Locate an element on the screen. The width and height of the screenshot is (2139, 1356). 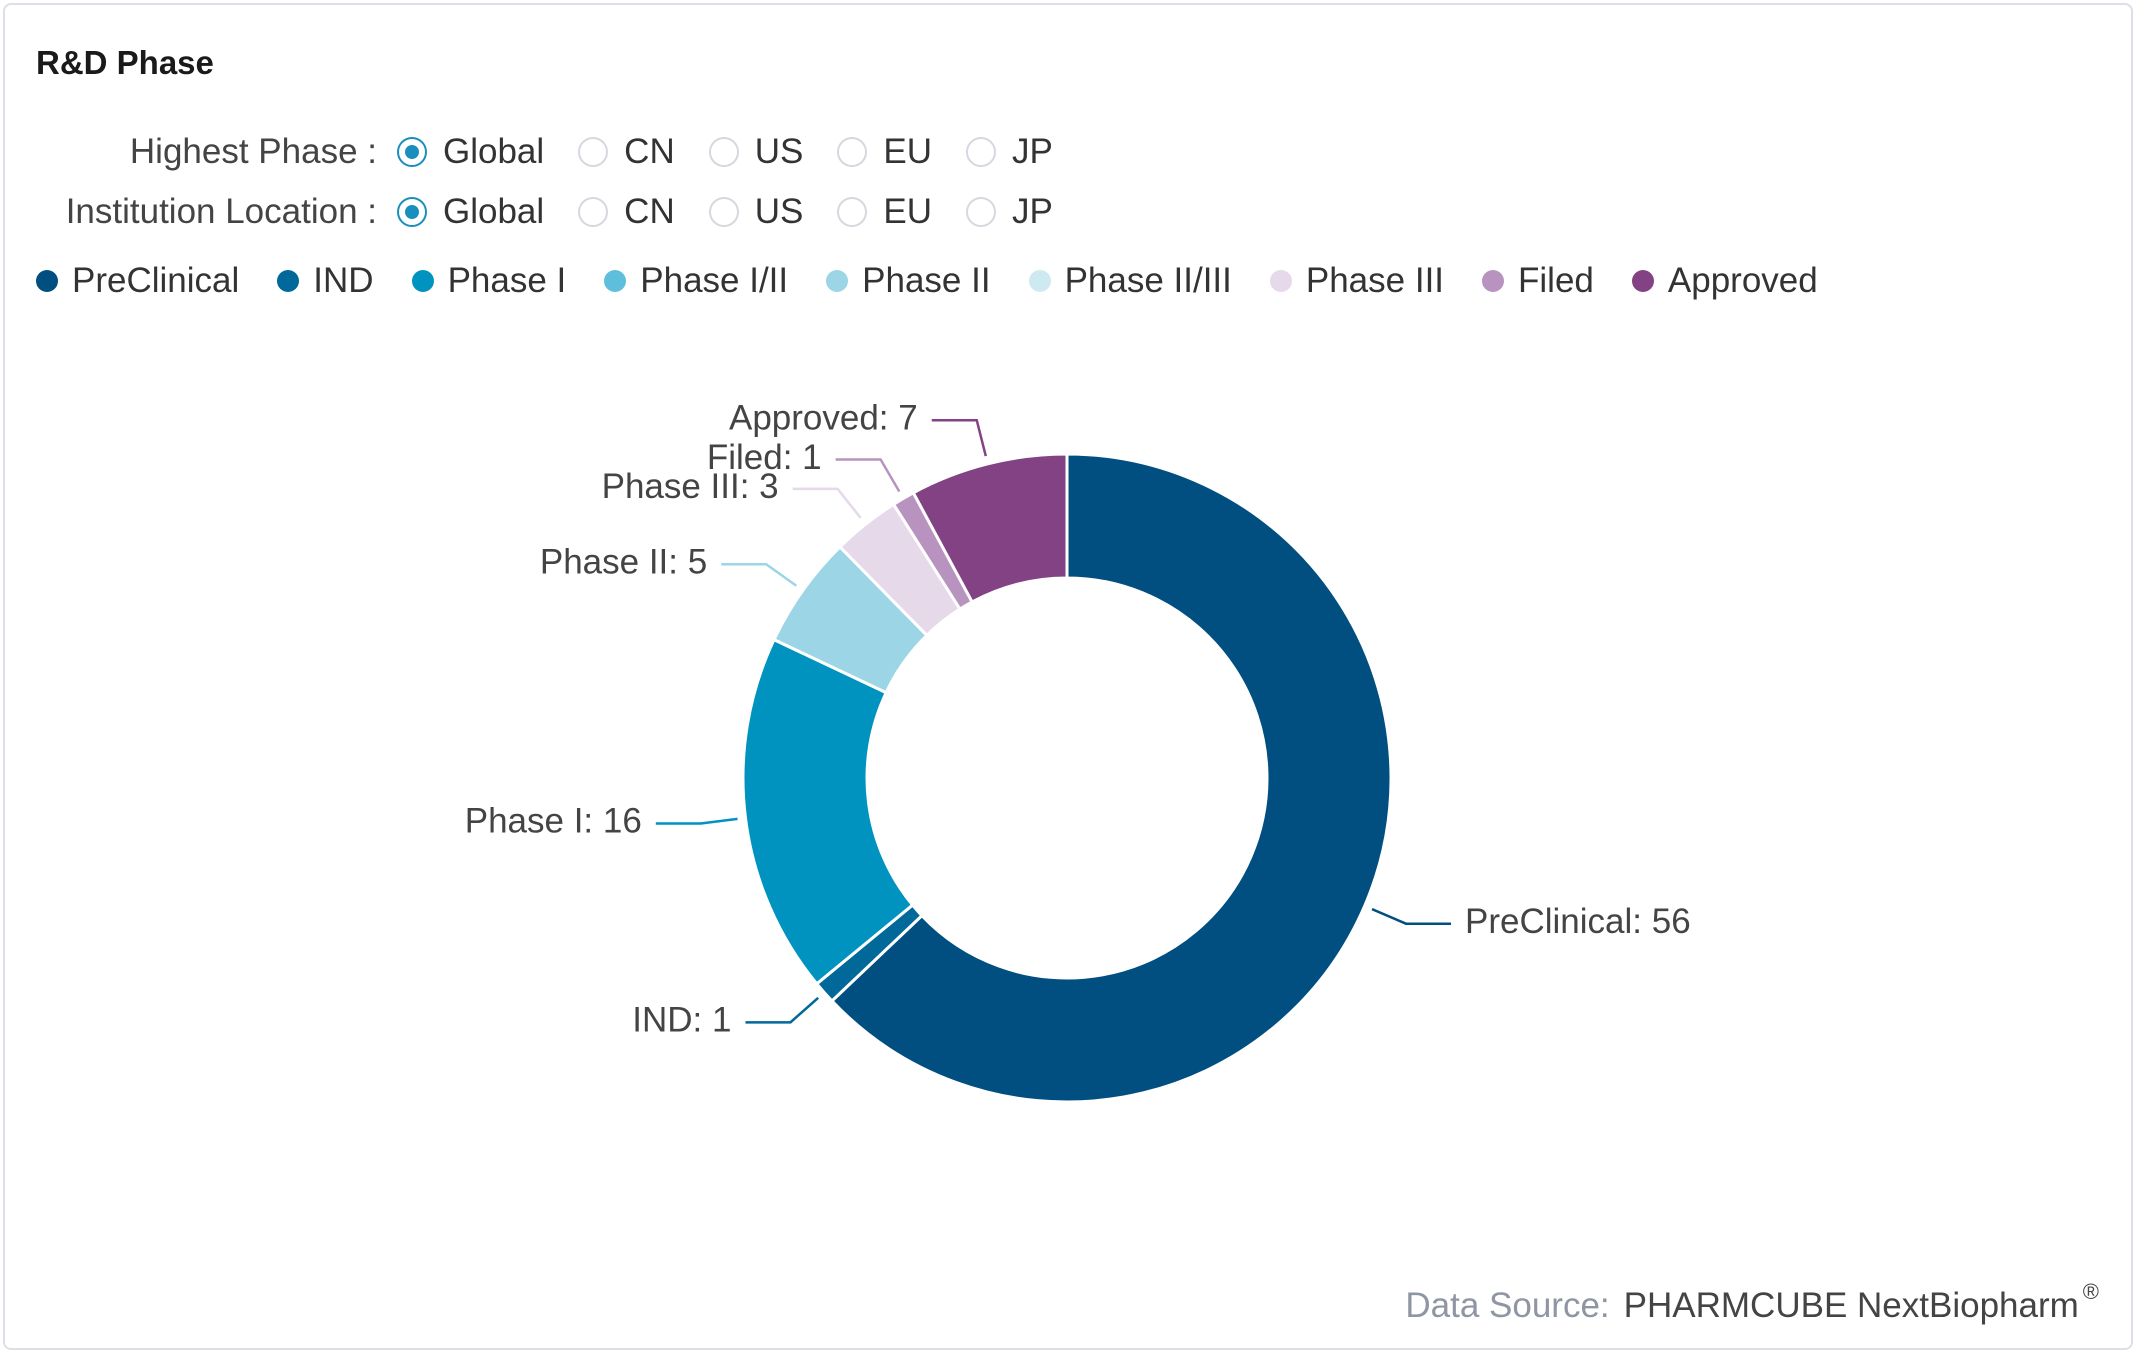
slice-preclinical is located at coordinates (1111, 778).